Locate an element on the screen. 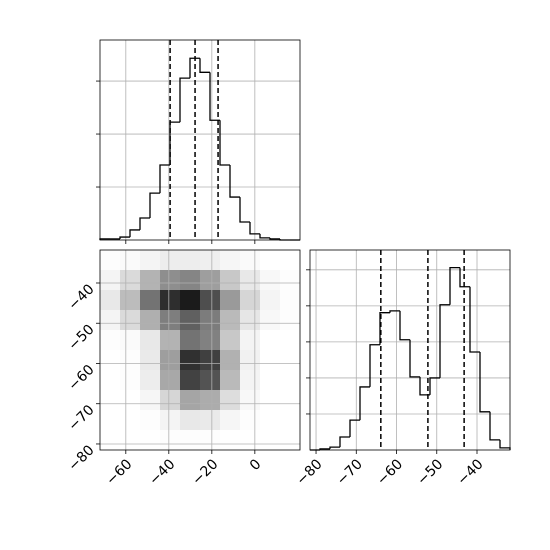 The image size is (550, 550). x-tick-label: −50 is located at coordinates (430, 472).